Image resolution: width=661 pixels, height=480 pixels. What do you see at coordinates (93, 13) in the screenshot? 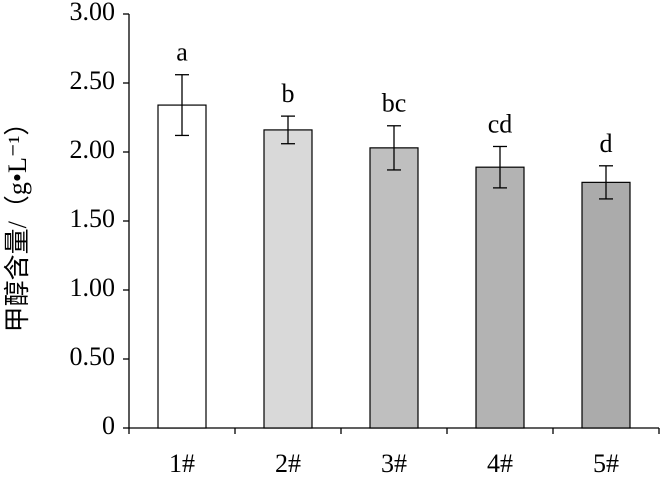
I see `y-tick-label: 3.00` at bounding box center [93, 13].